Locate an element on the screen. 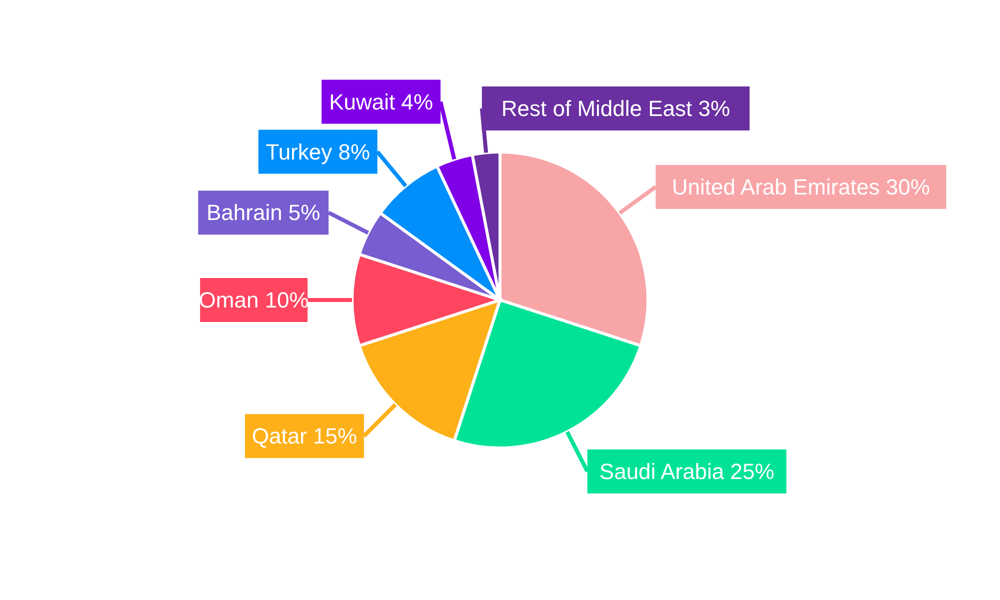 This screenshot has height=600, width=1000. slice-label: Oman 10% is located at coordinates (253, 300).